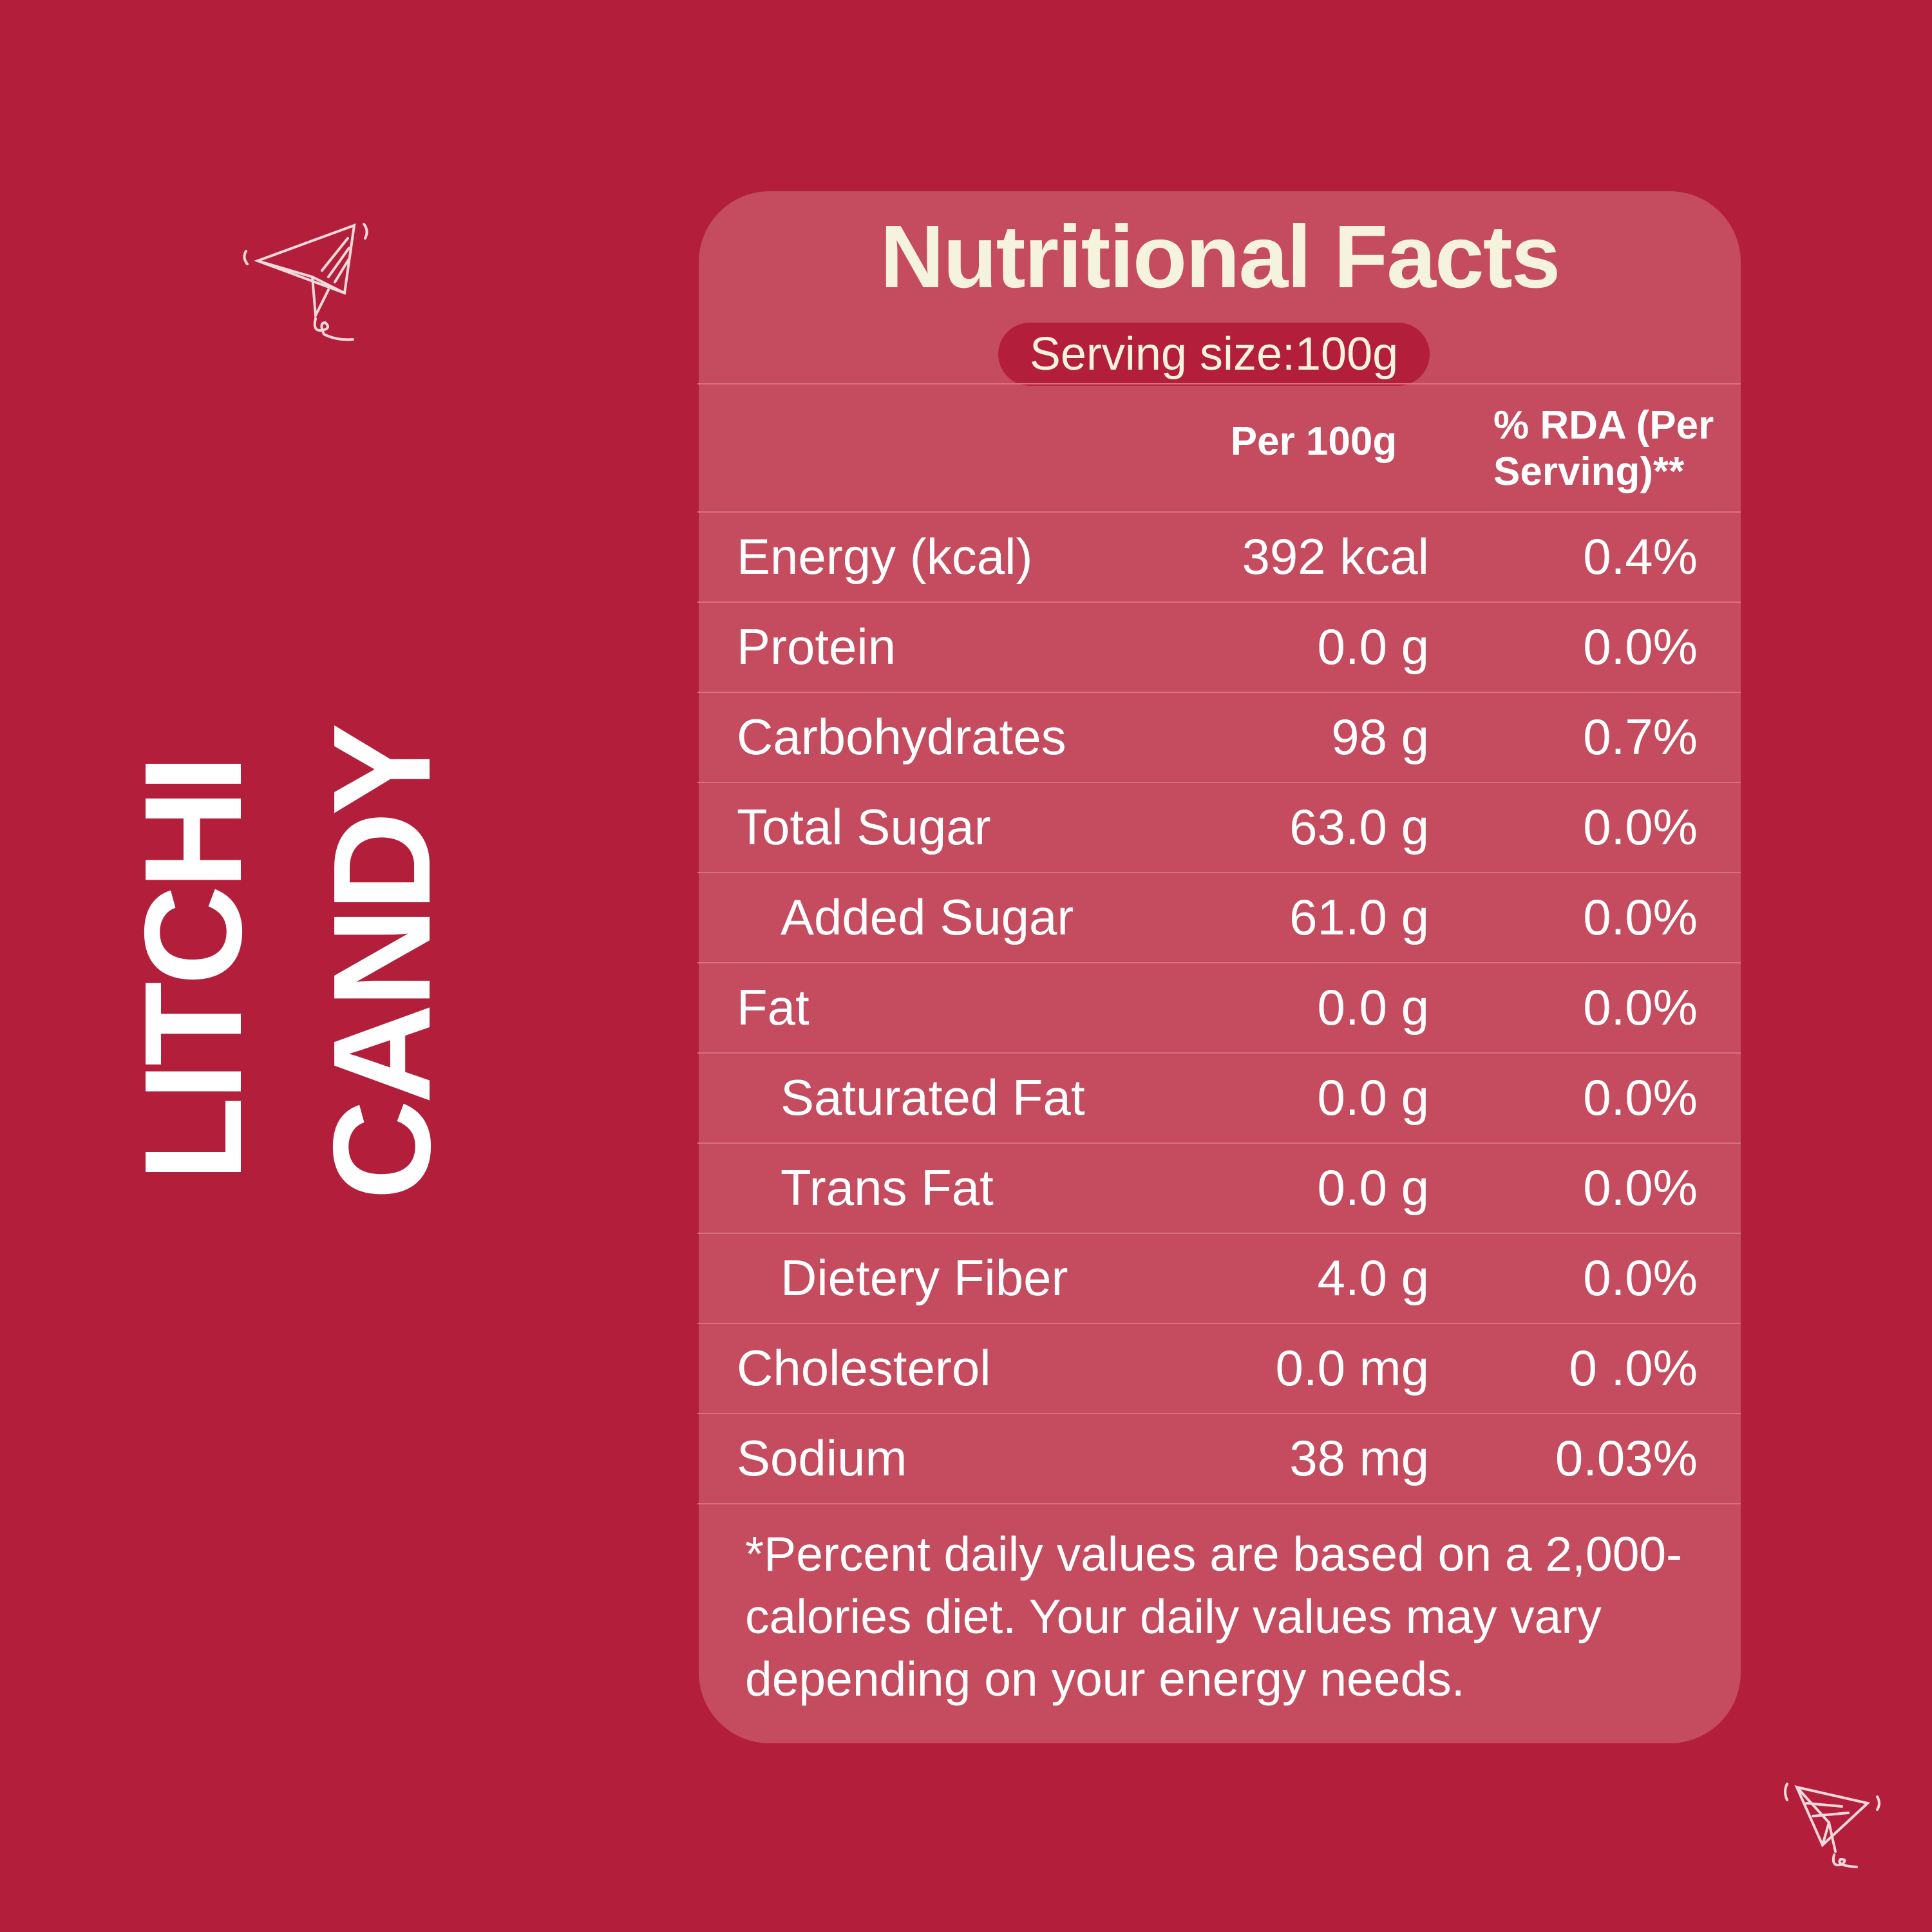 This screenshot has height=1932, width=1932. What do you see at coordinates (1634, 1368) in the screenshot?
I see `rda-percent: 0 .0%` at bounding box center [1634, 1368].